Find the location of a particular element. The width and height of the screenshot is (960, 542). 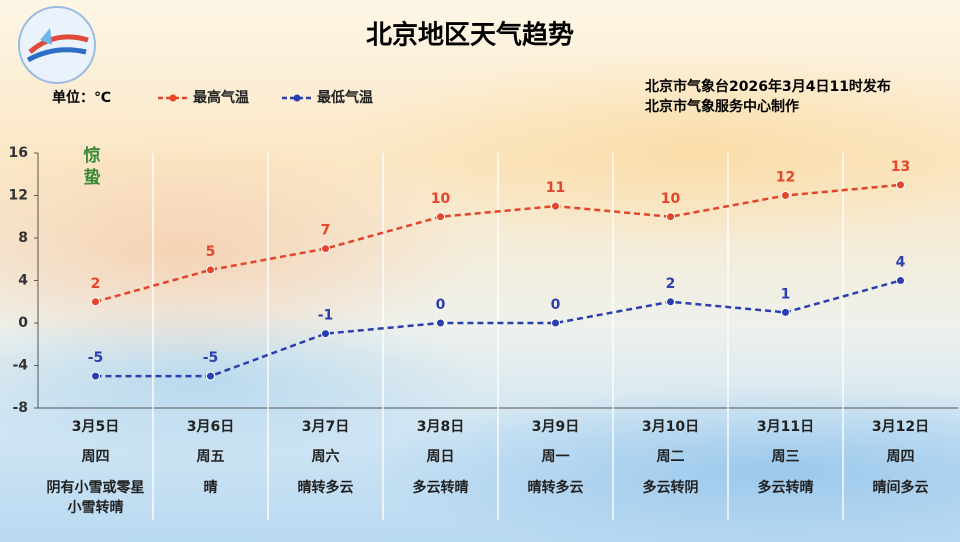

x-tick-label: 3月11日 is located at coordinates (785, 427).